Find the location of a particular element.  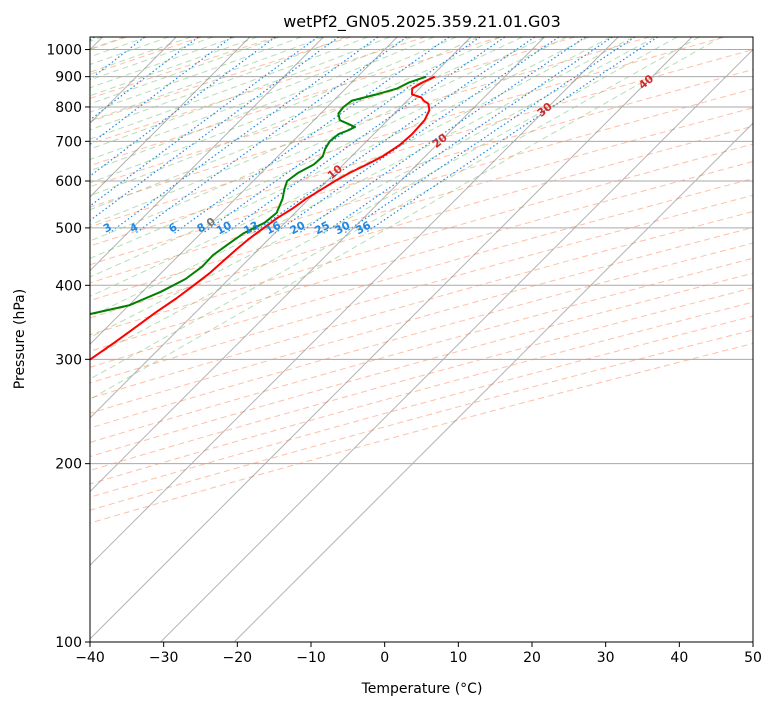

y-tick-label: 200 is located at coordinates (68, 465).